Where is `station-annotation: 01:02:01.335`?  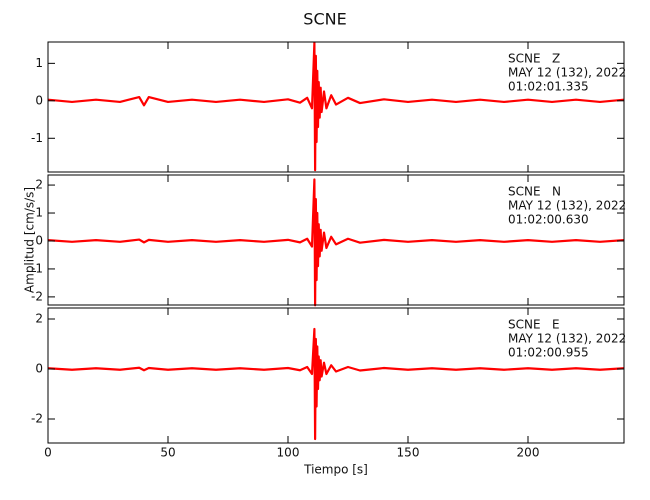
station-annotation: 01:02:01.335 is located at coordinates (548, 87).